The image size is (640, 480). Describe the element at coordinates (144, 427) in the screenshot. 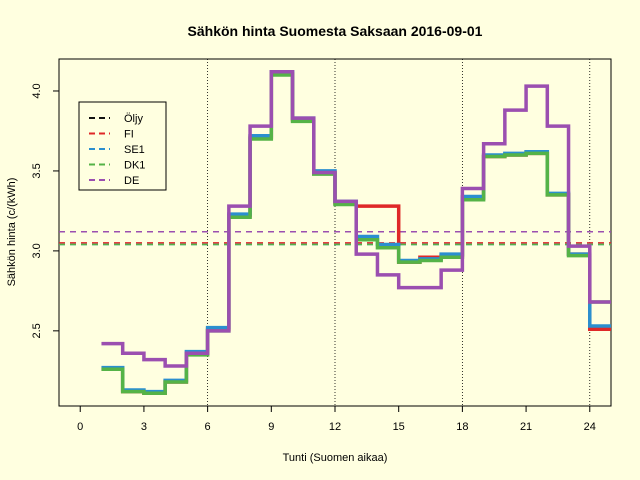

I see `x-tick-label: 3` at that location.